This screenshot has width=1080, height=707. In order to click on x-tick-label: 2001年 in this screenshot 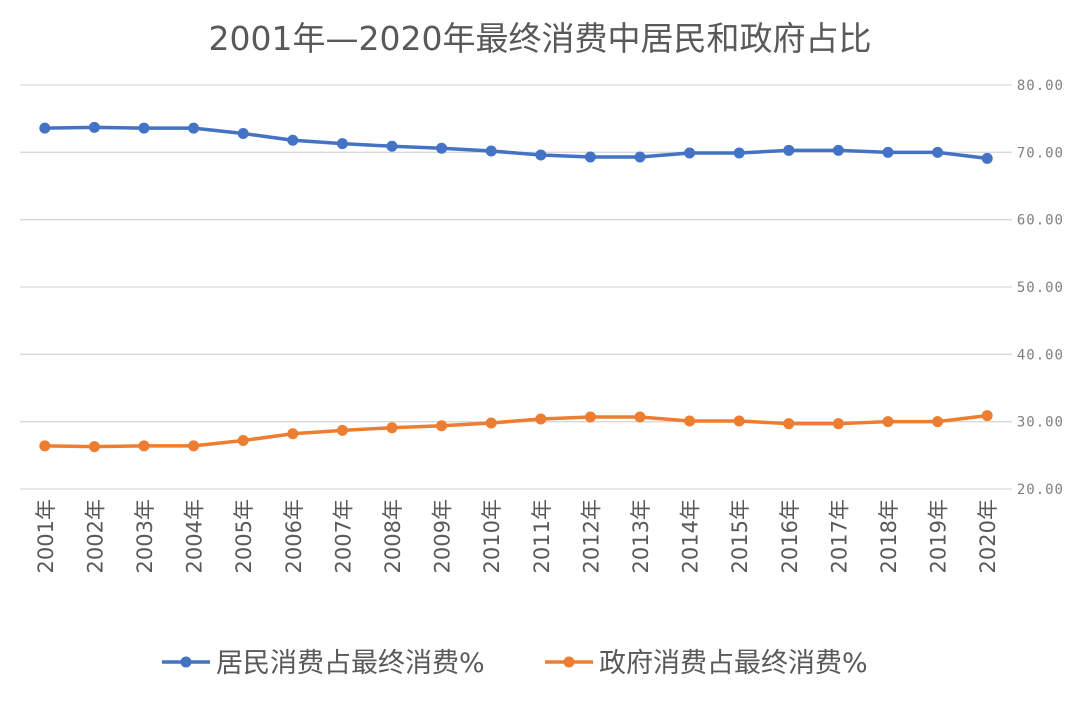, I will do `click(46, 536)`.